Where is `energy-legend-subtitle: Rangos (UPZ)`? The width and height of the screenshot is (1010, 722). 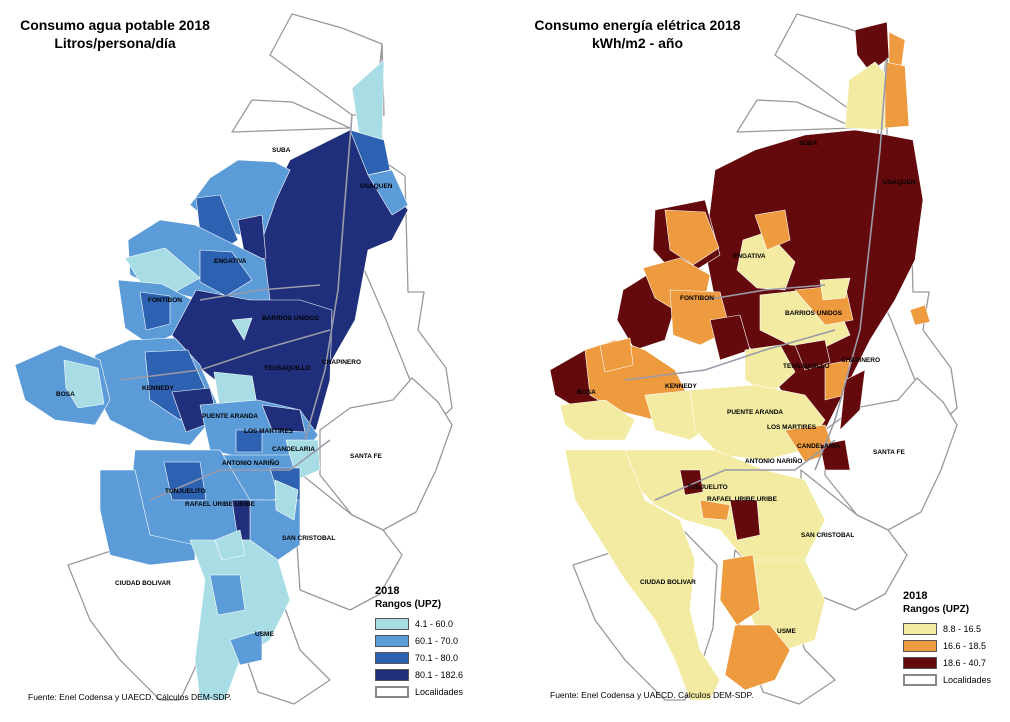 energy-legend-subtitle: Rangos (UPZ) is located at coordinates (936, 609).